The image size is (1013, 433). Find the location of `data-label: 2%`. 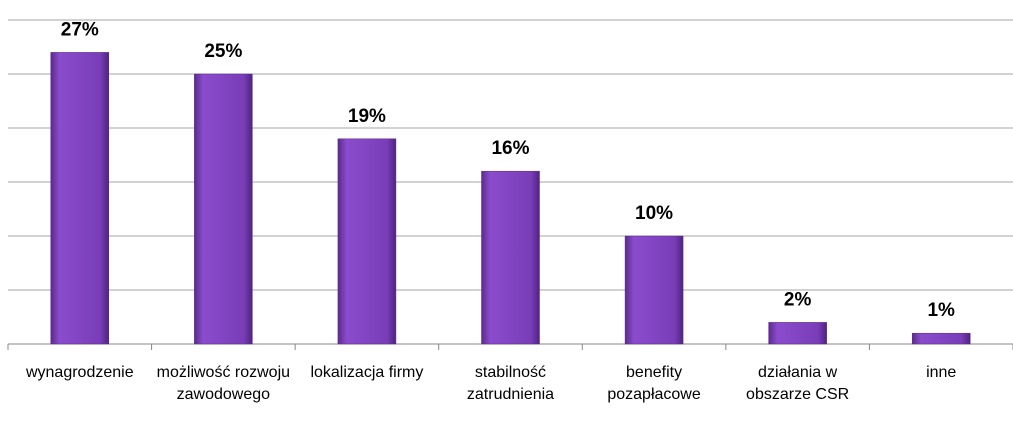

data-label: 2% is located at coordinates (798, 299).